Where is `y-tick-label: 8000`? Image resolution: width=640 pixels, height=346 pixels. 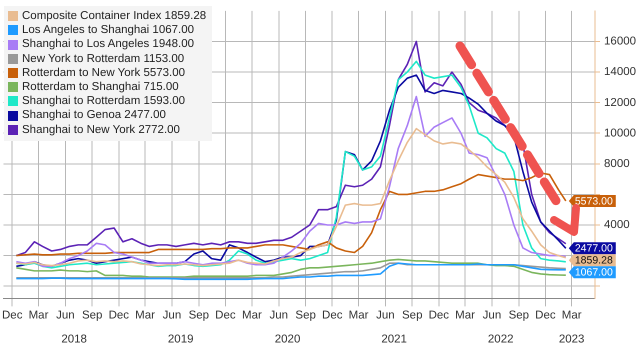 y-tick-label: 8000 is located at coordinates (617, 164).